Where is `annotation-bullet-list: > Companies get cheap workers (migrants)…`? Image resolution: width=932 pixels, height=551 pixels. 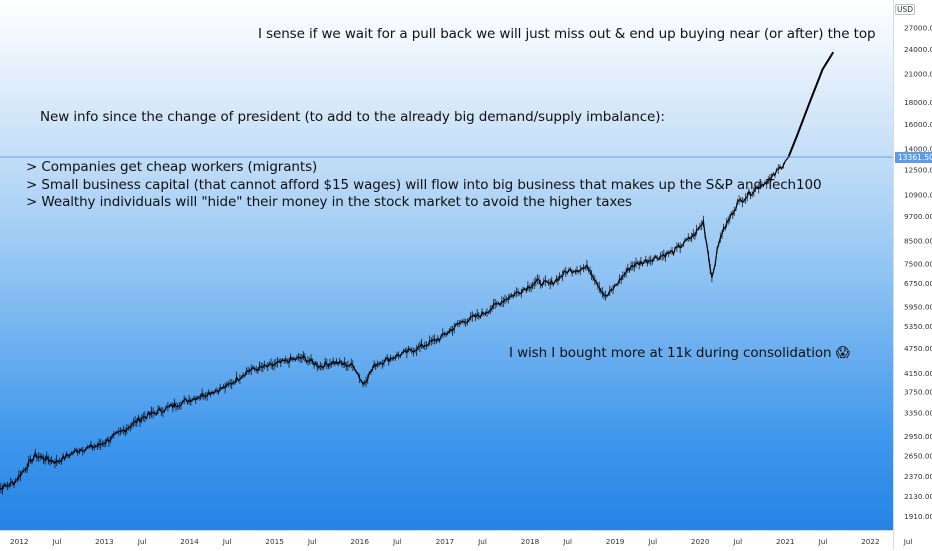 annotation-bullet-list: > Companies get cheap workers (migrants)… is located at coordinates (424, 185).